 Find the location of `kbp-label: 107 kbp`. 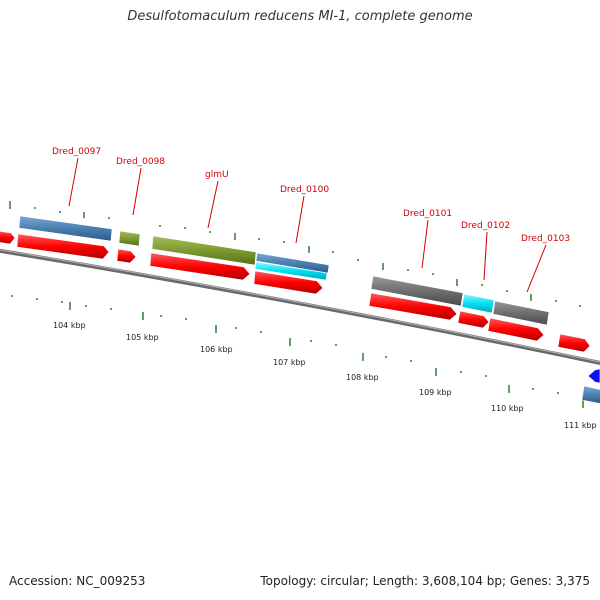

kbp-label: 107 kbp is located at coordinates (289, 362).